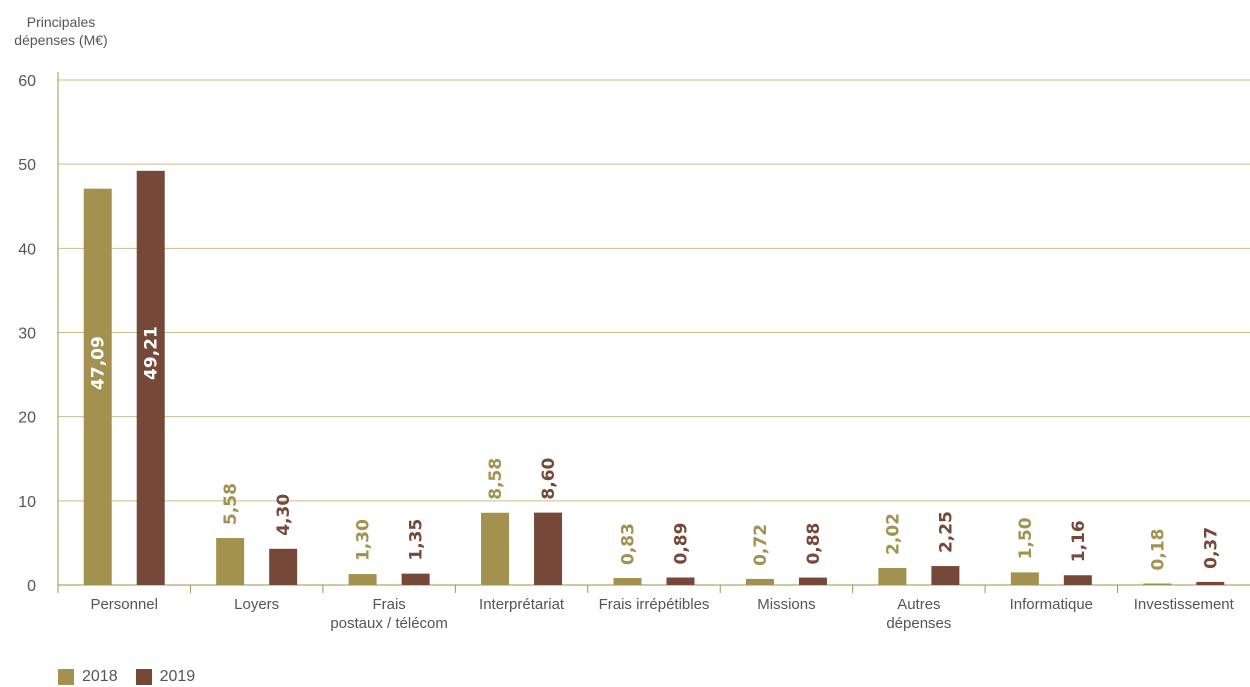 The image size is (1250, 687). I want to click on data-label-2018-5: 0,72, so click(761, 545).